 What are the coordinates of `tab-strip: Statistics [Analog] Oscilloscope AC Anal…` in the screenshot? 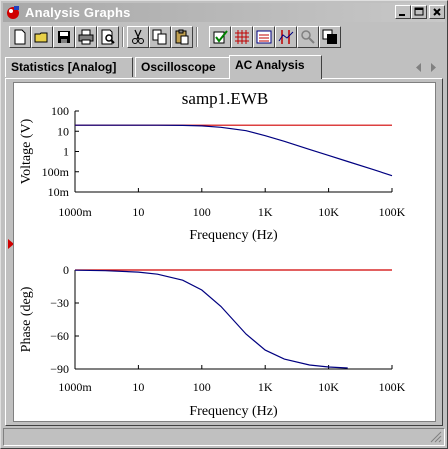 It's located at (225, 67).